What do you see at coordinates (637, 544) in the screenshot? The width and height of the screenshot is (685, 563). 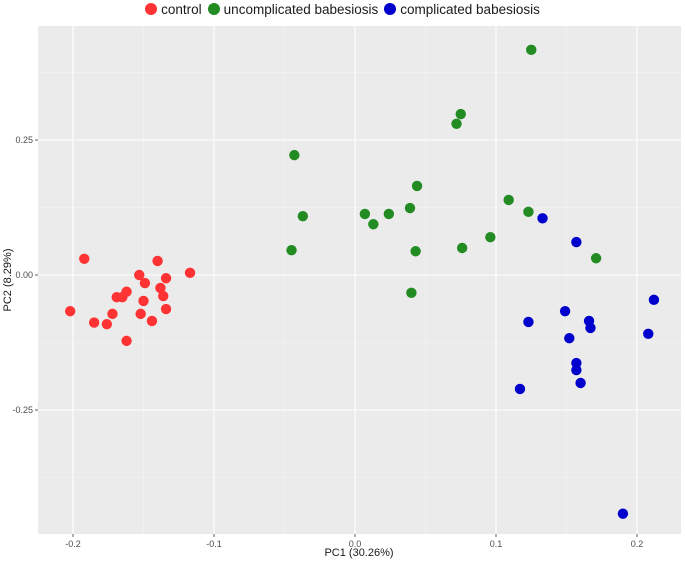 I see `x-tick-label: 0.2` at bounding box center [637, 544].